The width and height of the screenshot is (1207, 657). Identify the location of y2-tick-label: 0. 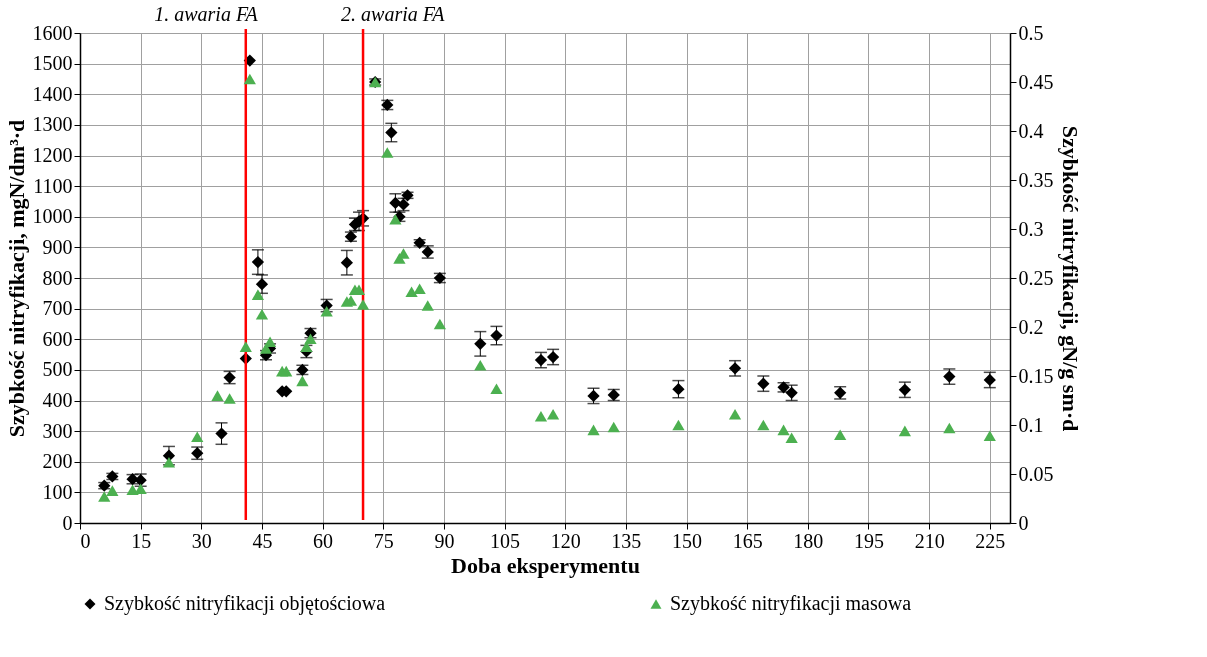
(1023, 522).